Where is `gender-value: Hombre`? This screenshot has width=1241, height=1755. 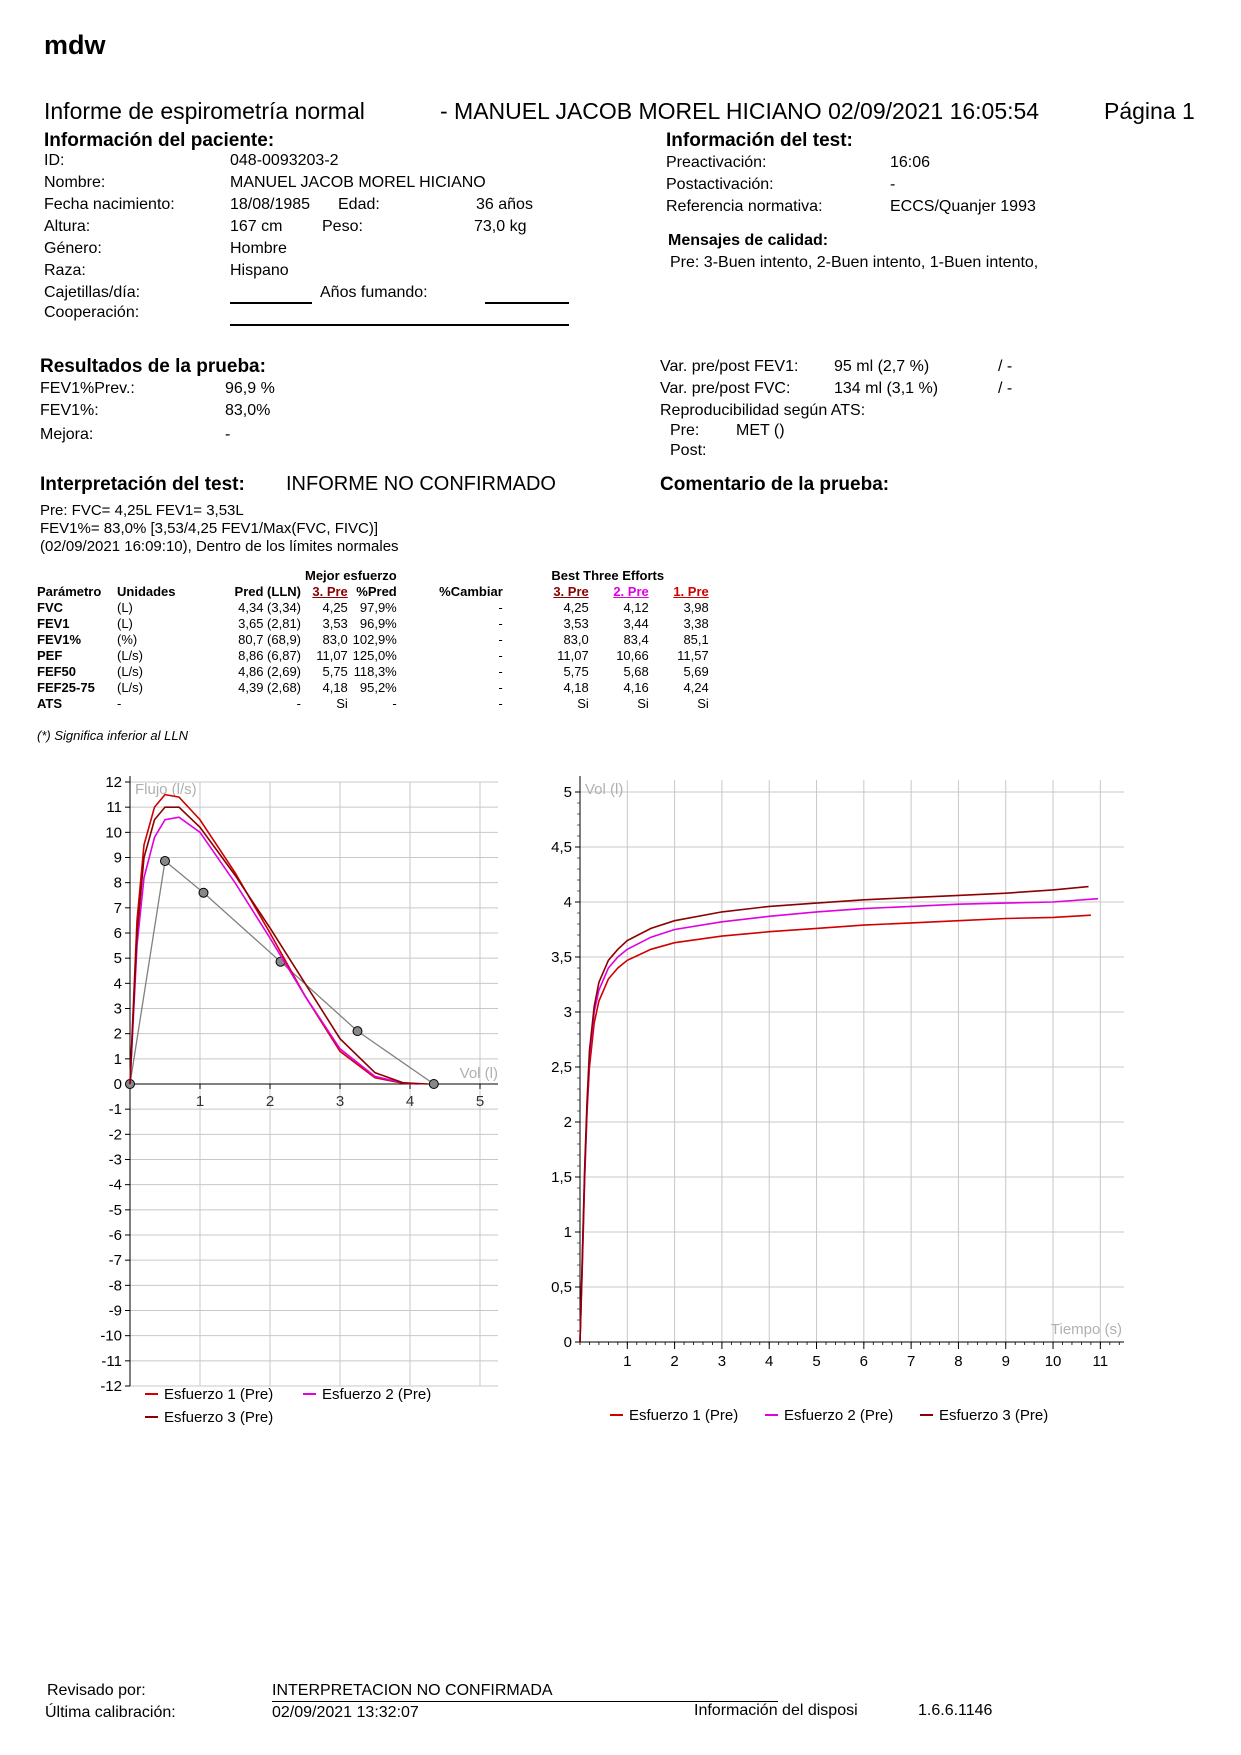
gender-value: Hombre is located at coordinates (258, 248).